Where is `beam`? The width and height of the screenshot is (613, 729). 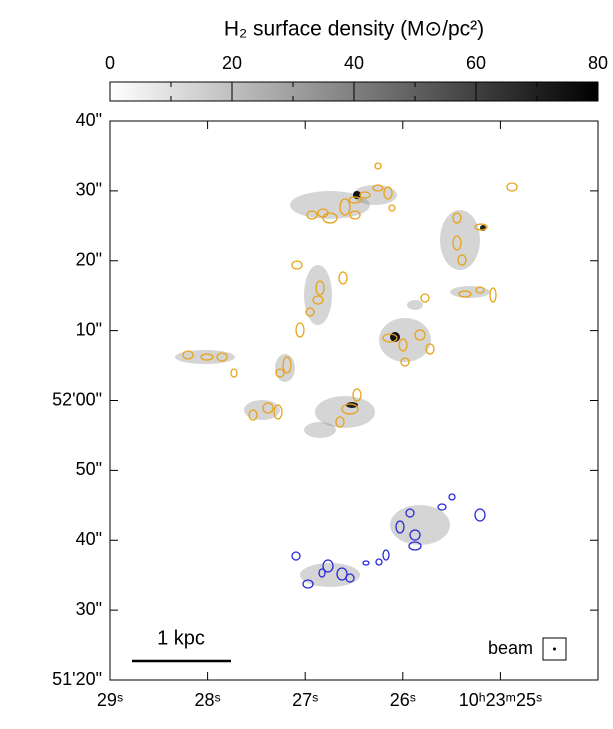 beam is located at coordinates (554, 649).